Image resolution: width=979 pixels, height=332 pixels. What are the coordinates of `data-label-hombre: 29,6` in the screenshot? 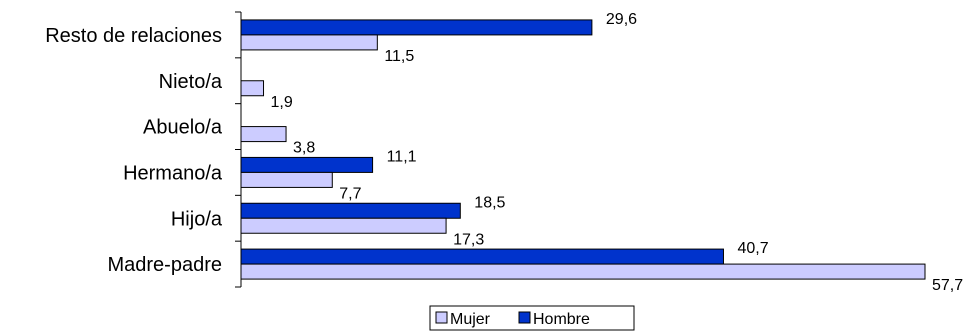 It's located at (621, 19).